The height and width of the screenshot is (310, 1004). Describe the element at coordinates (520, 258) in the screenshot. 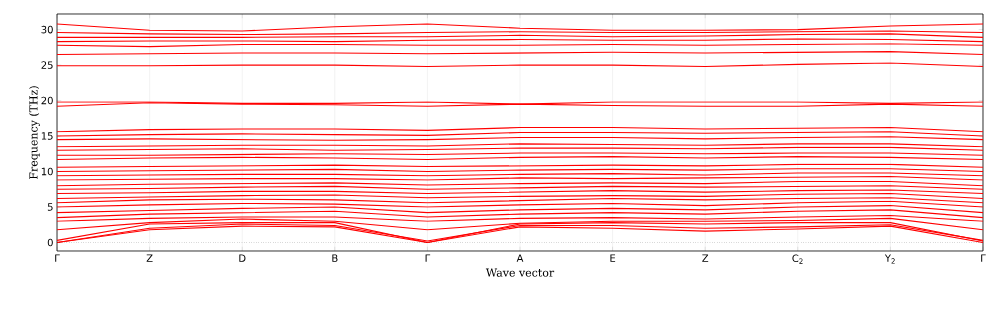

I see `x-tick-label: A` at that location.